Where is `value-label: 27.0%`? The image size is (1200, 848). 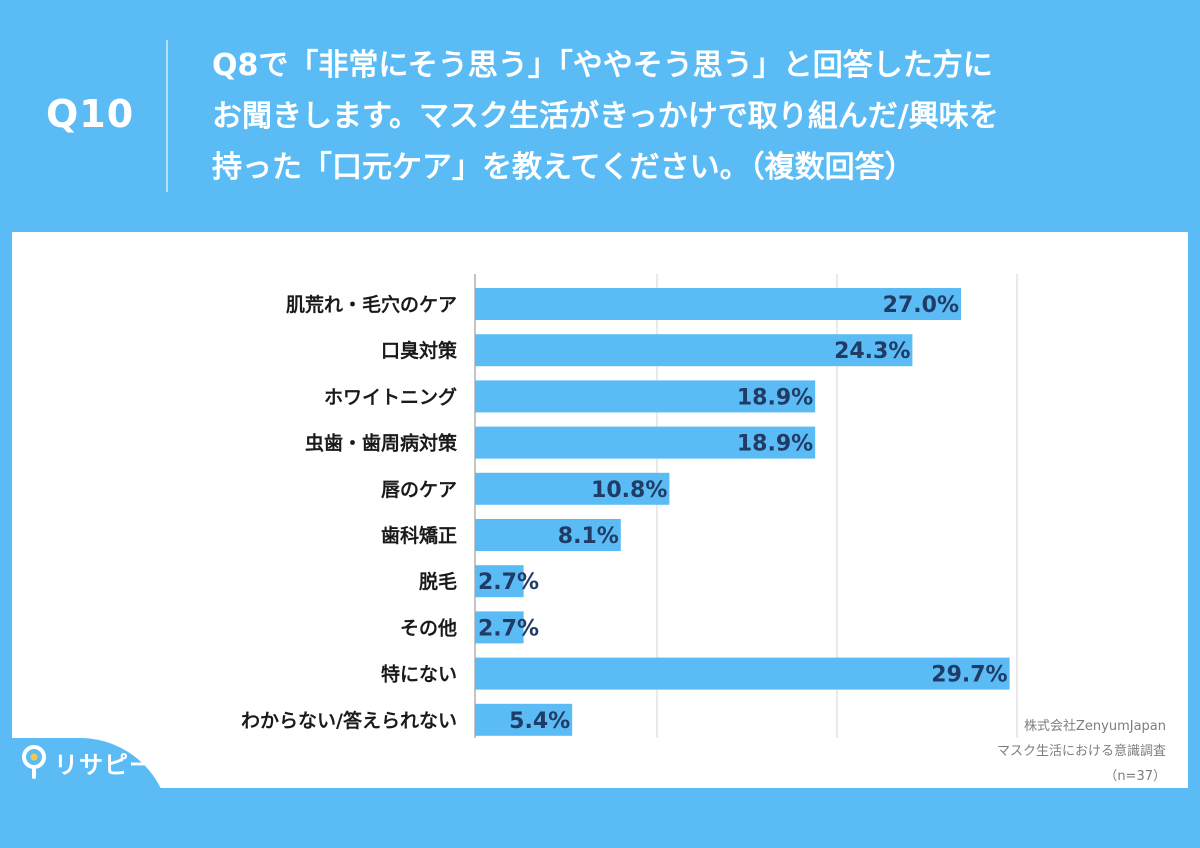
value-label: 27.0% is located at coordinates (921, 305).